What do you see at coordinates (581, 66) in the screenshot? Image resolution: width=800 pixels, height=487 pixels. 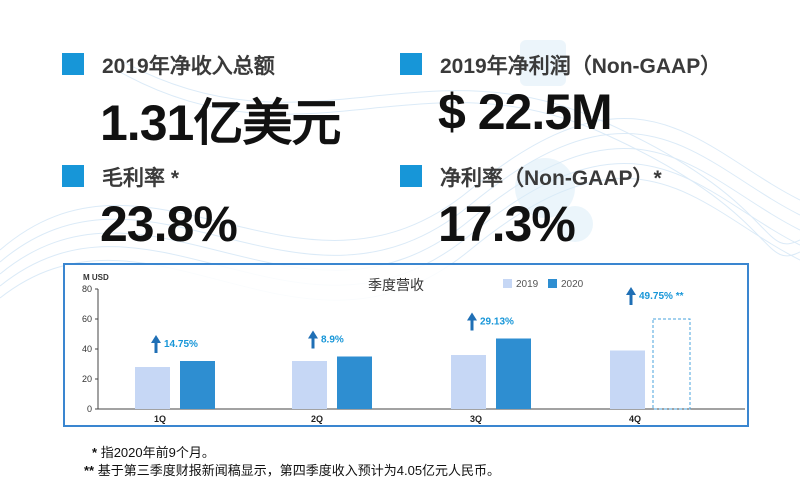 I see `kpi-label: 2019年净利润（Non-GAAP）` at bounding box center [581, 66].